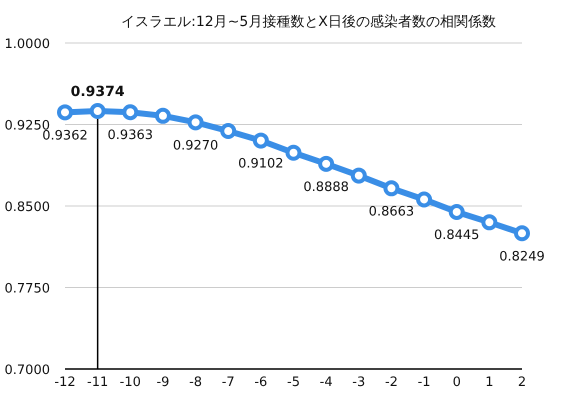 This screenshot has height=397, width=561. Describe the element at coordinates (326, 187) in the screenshot. I see `data-label: 0.8888` at that location.